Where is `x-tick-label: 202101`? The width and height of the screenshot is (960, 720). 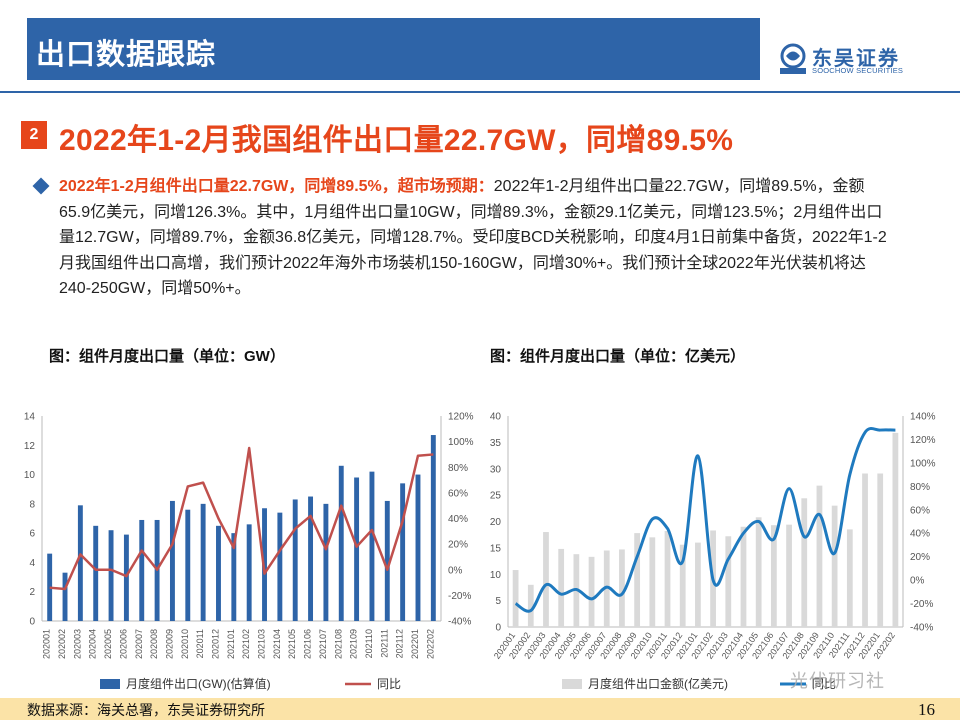
x-tick-label: 202101 is located at coordinates (231, 644).